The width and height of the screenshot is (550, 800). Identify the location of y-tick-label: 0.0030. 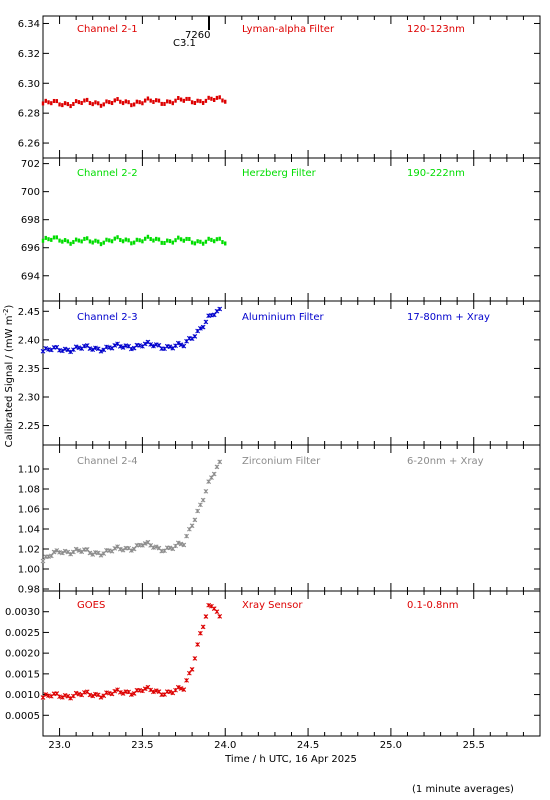
(22, 612).